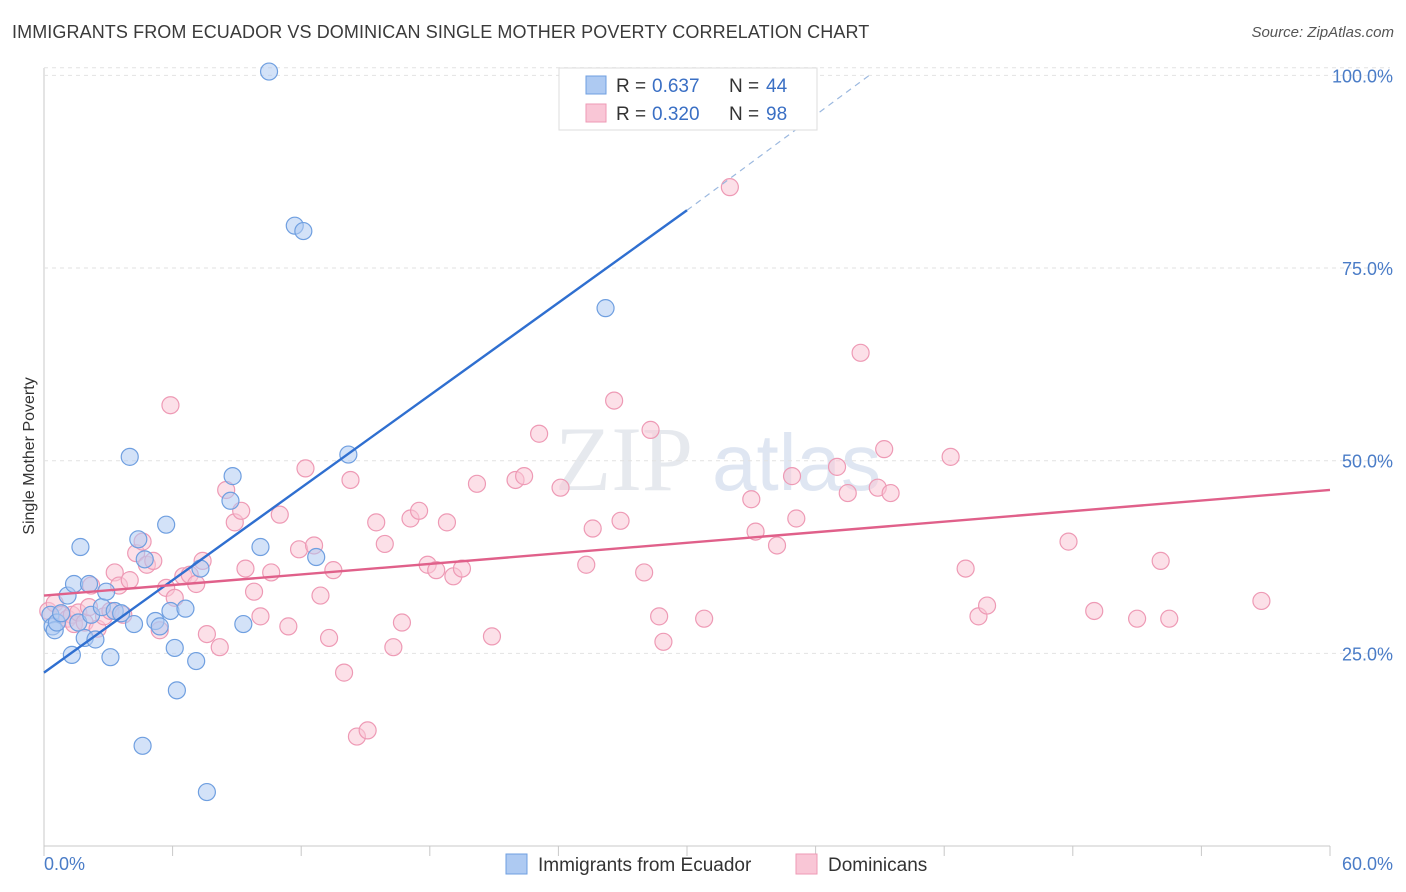 The height and width of the screenshot is (892, 1406). Describe the element at coordinates (631, 86) in the screenshot. I see `legend-r-label-ecuador: R =` at that location.